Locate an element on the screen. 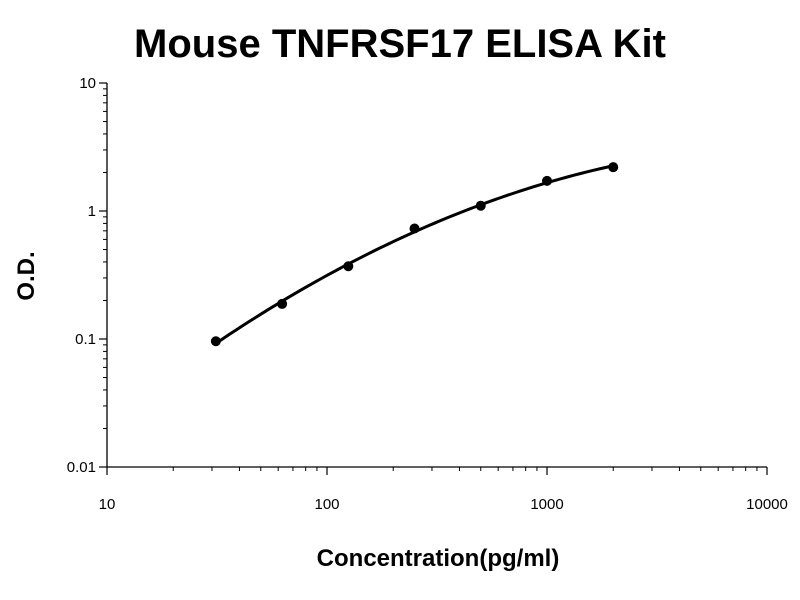 The image size is (800, 600). y-major-ticks is located at coordinates (103, 275).